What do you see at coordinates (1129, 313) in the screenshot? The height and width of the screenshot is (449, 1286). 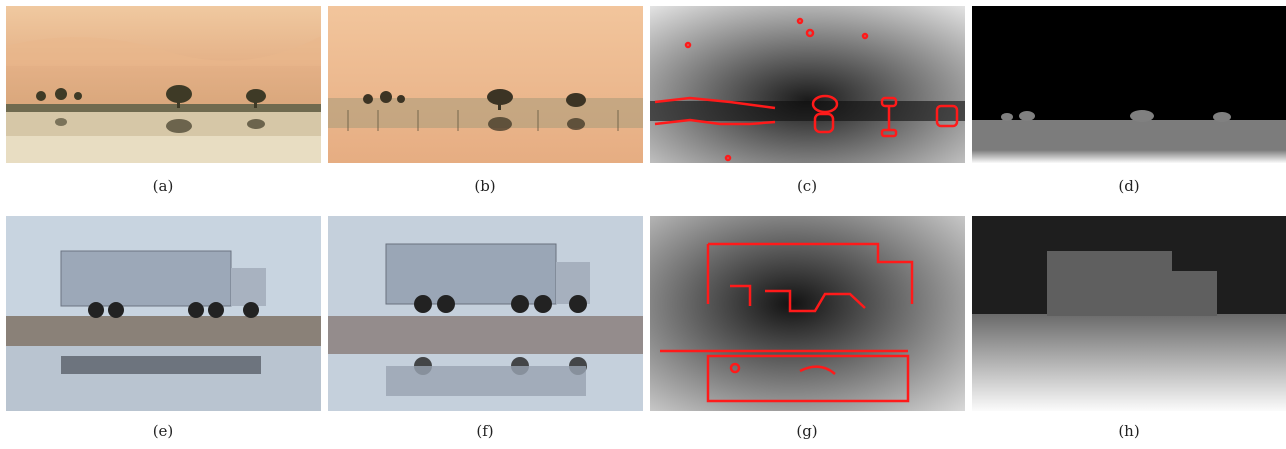 I see `panel-h-depth-map` at bounding box center [1129, 313].